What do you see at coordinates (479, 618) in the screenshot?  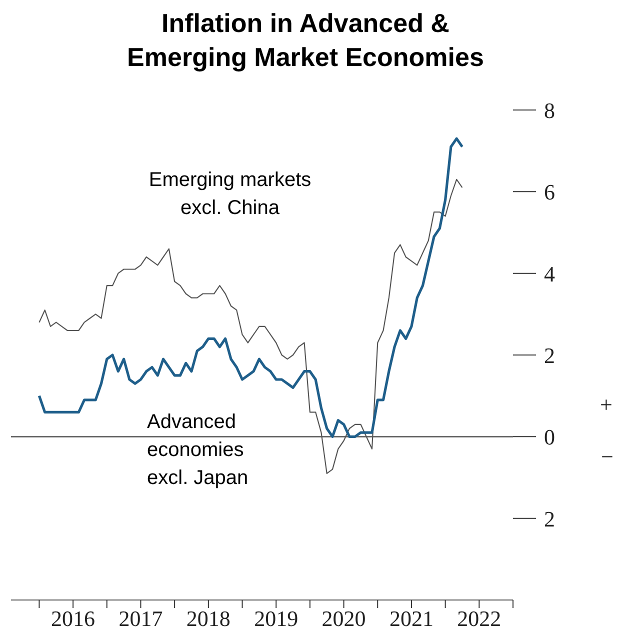 I see `x-tick-label: 2022` at bounding box center [479, 618].